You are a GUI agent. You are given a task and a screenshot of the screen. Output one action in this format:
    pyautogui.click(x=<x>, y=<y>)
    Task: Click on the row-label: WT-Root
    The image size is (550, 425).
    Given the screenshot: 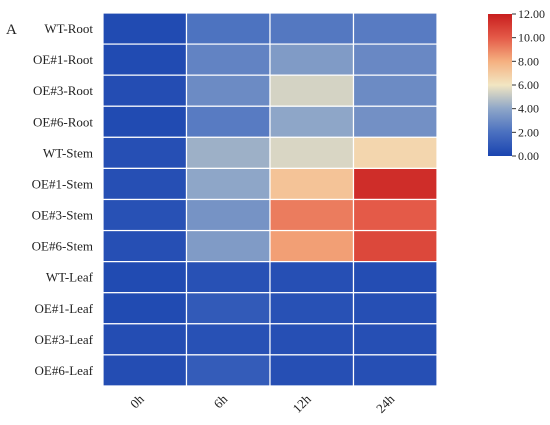 What is the action you would take?
    pyautogui.click(x=68, y=28)
    